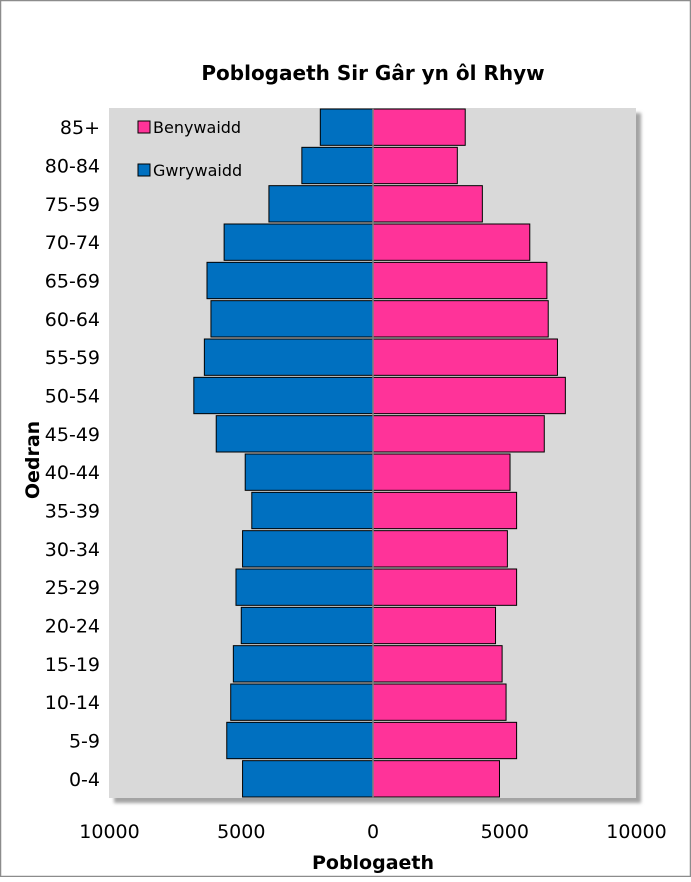 This screenshot has width=691, height=882. I want to click on y-tick-label: 60-64, so click(72, 320).